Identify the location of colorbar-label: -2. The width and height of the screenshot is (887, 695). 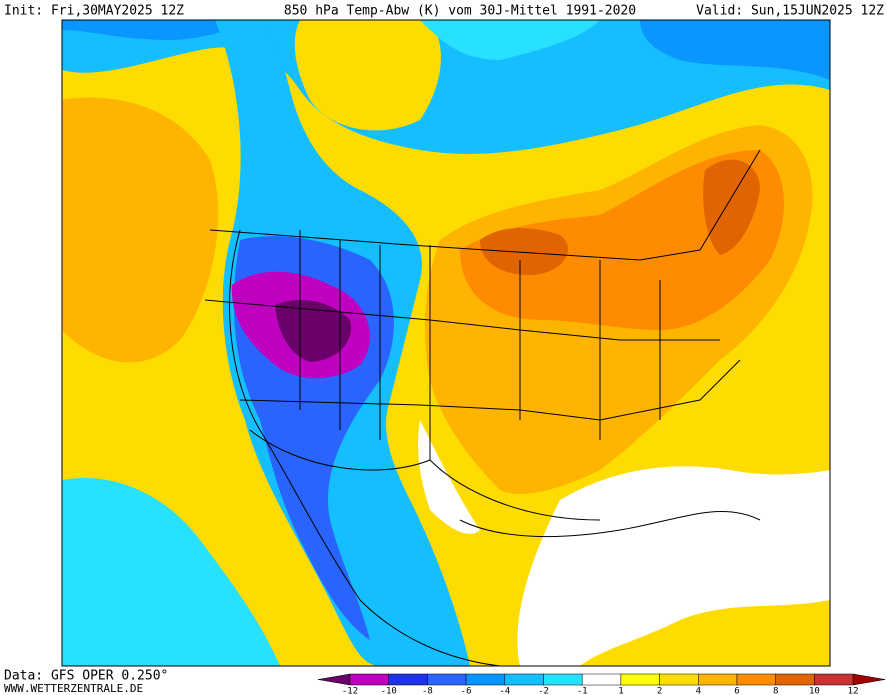
(543, 691).